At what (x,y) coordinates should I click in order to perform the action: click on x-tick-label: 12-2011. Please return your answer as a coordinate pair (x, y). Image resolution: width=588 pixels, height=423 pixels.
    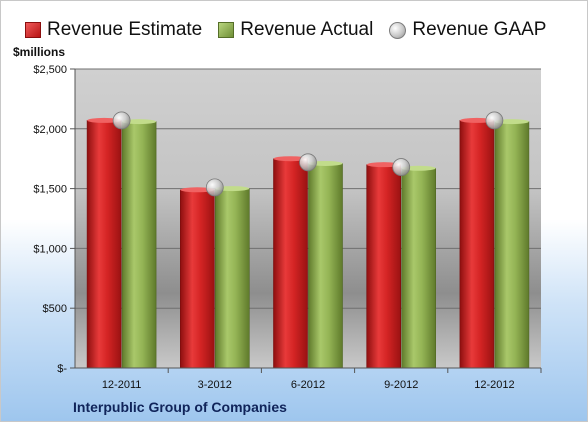
    Looking at the image, I should click on (122, 385).